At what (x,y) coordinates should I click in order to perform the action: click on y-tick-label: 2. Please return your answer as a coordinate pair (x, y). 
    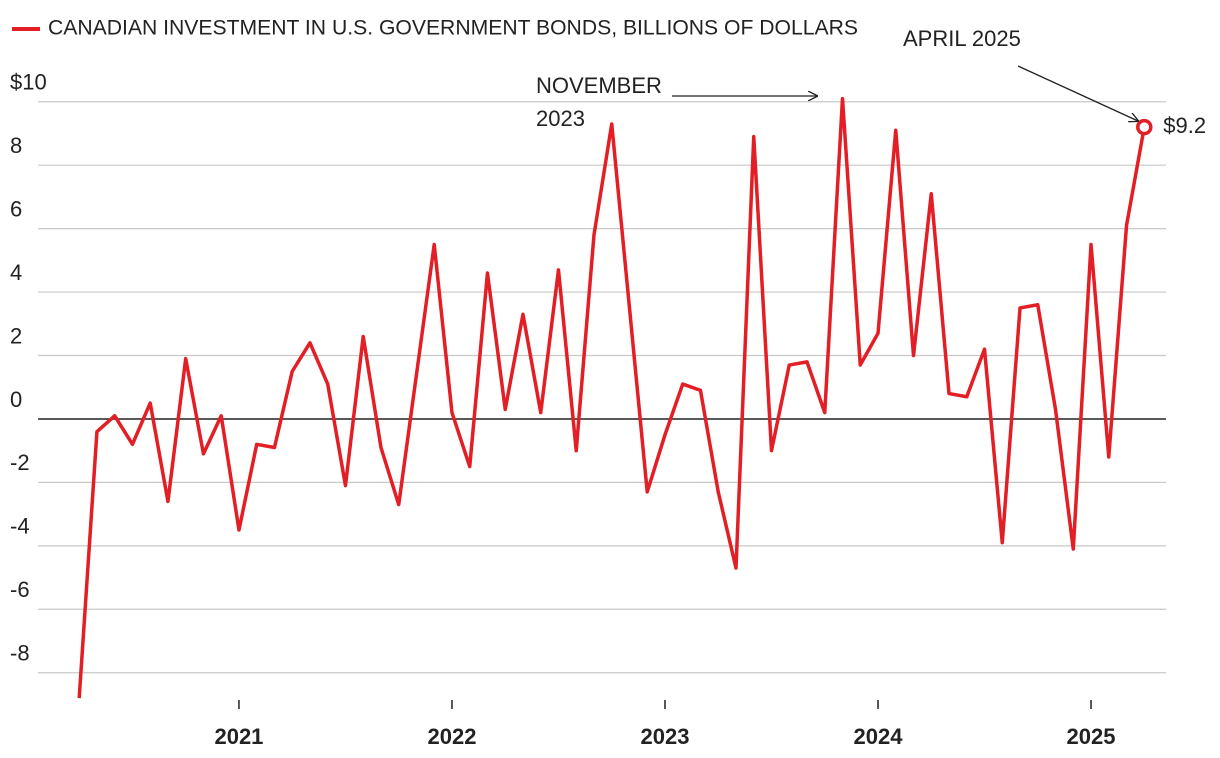
    Looking at the image, I should click on (16, 335).